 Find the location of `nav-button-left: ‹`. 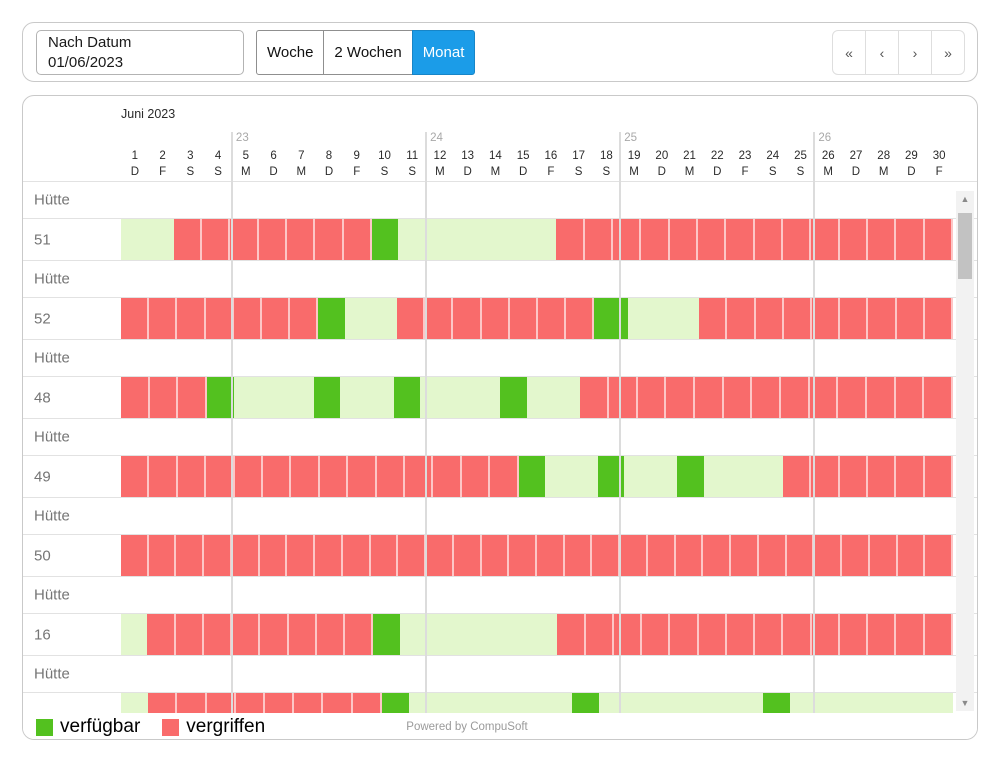

nav-button-left: ‹ is located at coordinates (882, 52).